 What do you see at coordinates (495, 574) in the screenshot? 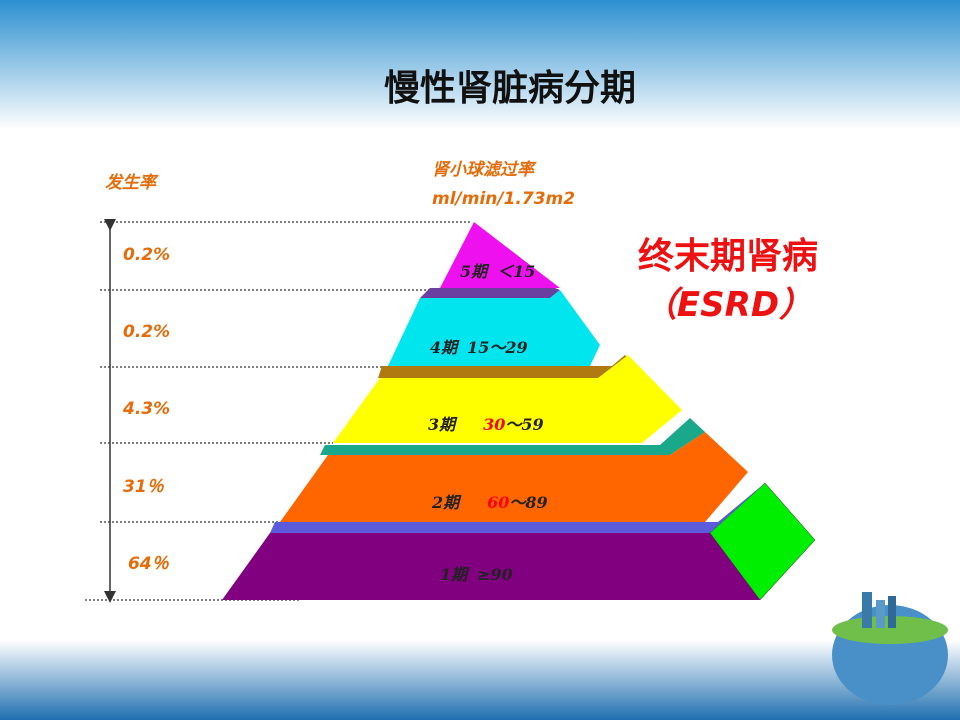
I see `stage-range: ≥90` at bounding box center [495, 574].